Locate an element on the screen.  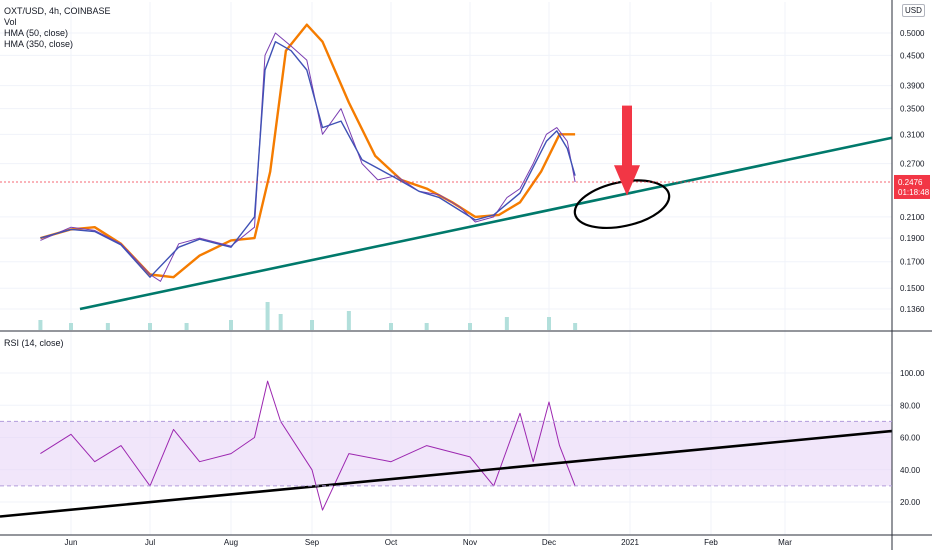
price-tick-label: 0.1700 is located at coordinates (912, 262).